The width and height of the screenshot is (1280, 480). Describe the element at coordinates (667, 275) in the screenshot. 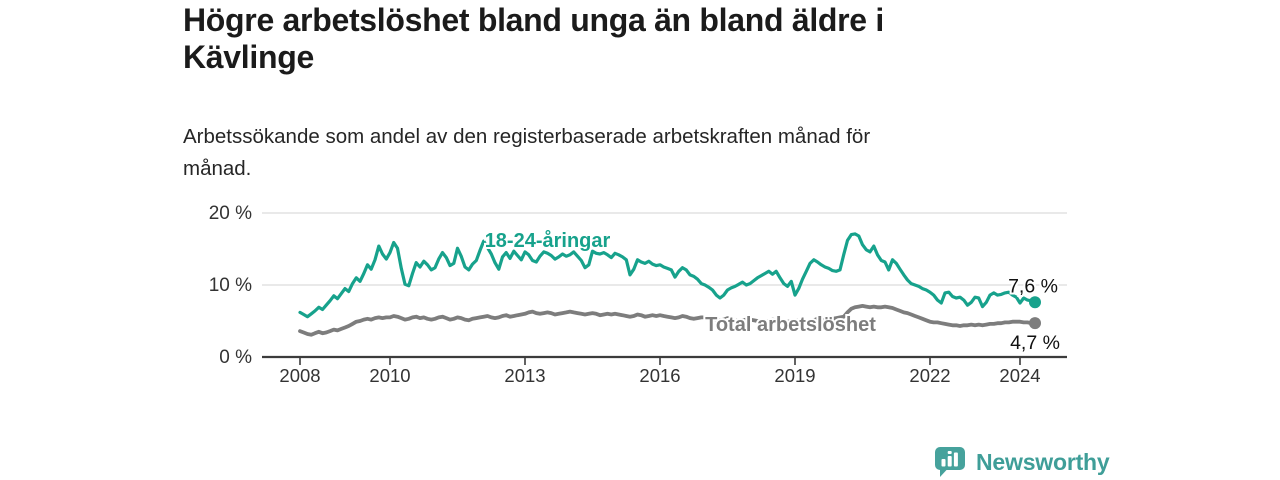

I see `youth-line` at that location.